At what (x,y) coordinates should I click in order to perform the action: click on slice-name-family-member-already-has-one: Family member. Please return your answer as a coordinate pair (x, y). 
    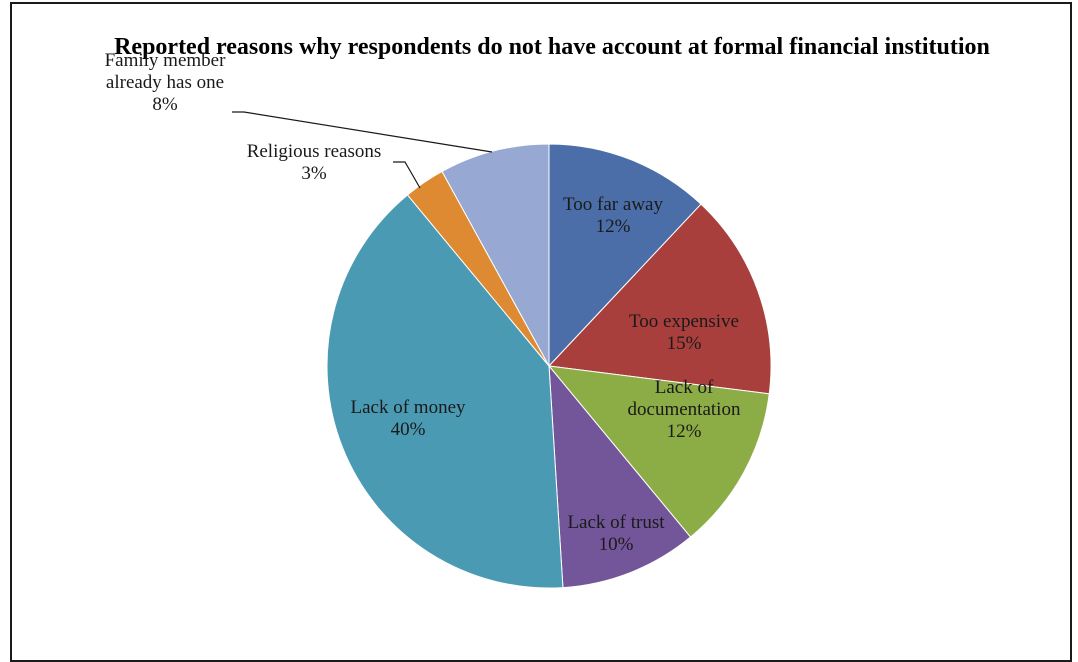
    Looking at the image, I should click on (166, 60).